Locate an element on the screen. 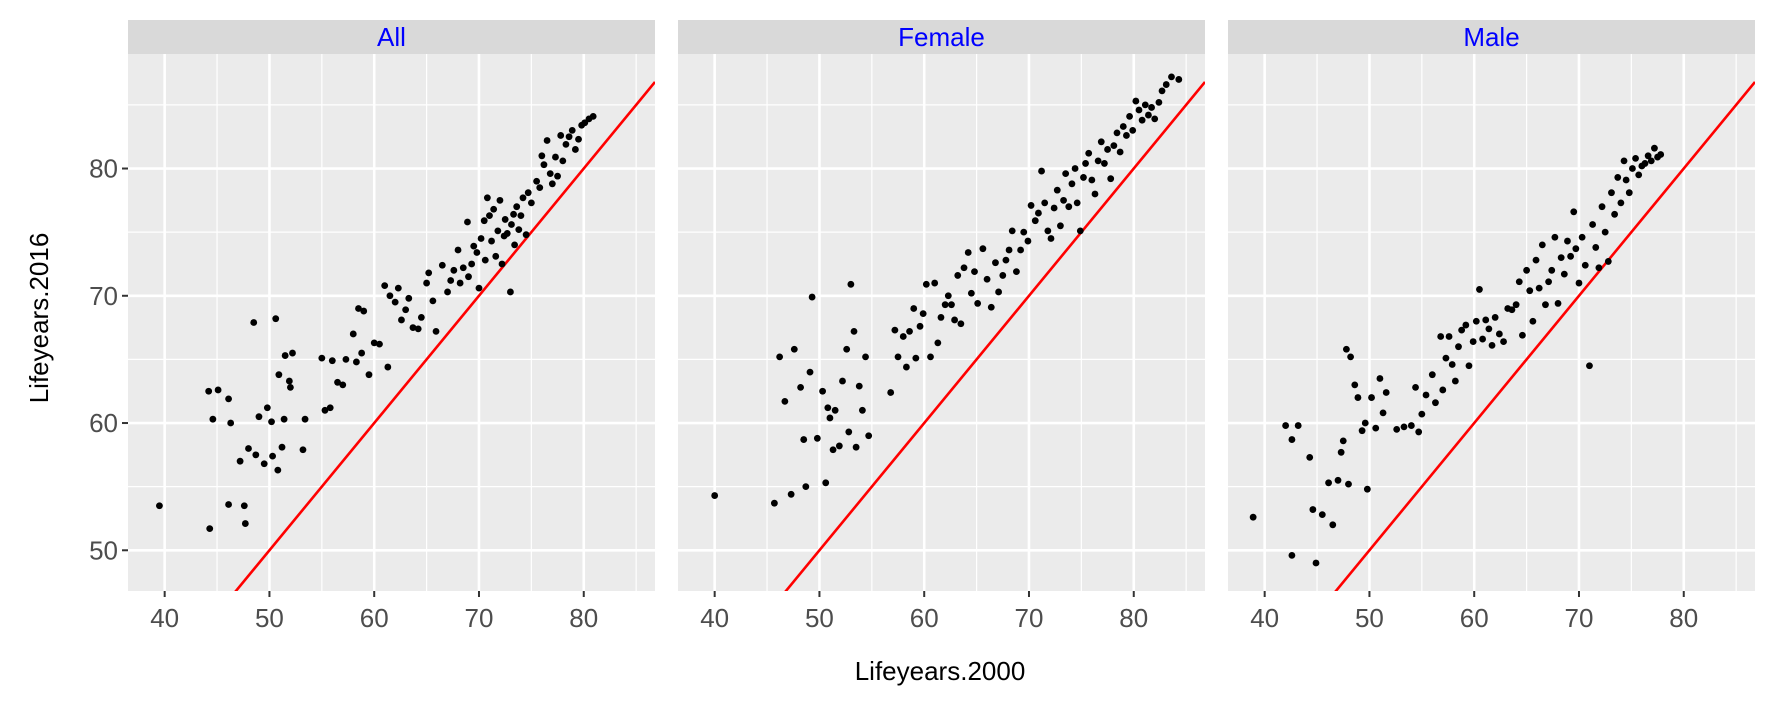 The width and height of the screenshot is (1771, 708). y-axis-title: Lifeyears.2016 is located at coordinates (39, 318).